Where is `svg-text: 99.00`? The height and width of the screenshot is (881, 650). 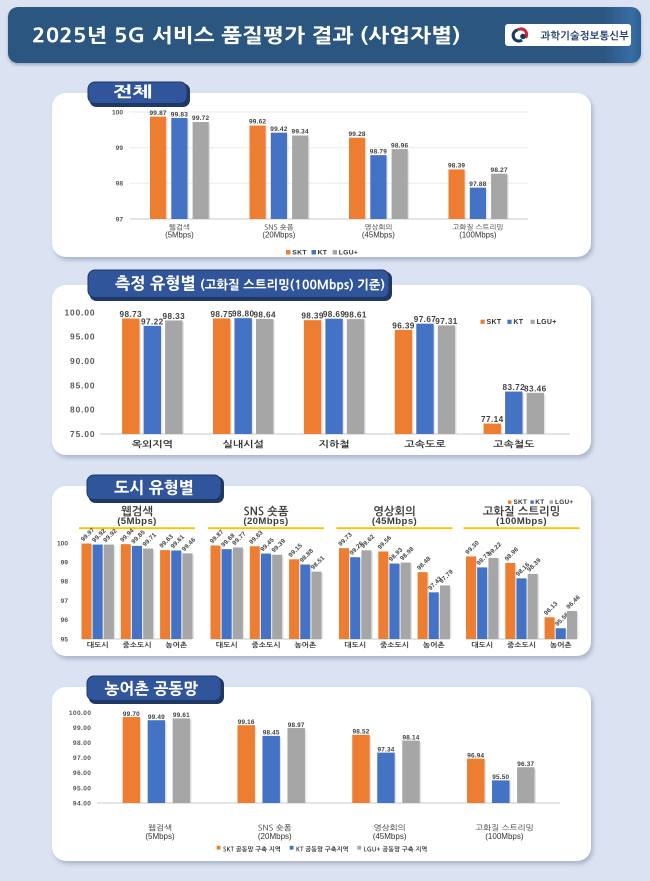
svg-text: 99.00 is located at coordinates (82, 728).